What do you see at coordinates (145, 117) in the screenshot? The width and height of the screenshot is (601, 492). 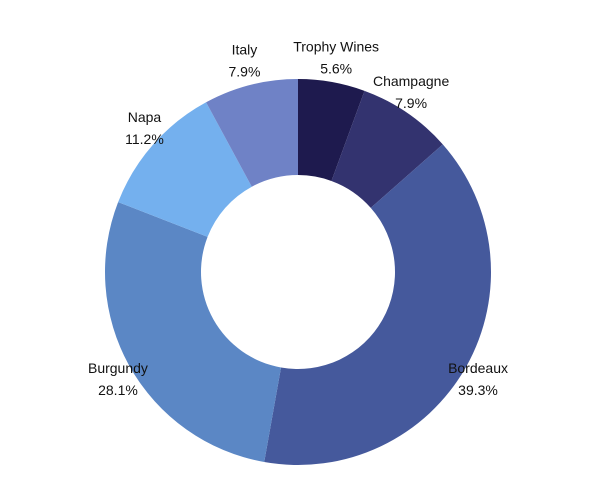 I see `slice-label: Napa` at bounding box center [145, 117].